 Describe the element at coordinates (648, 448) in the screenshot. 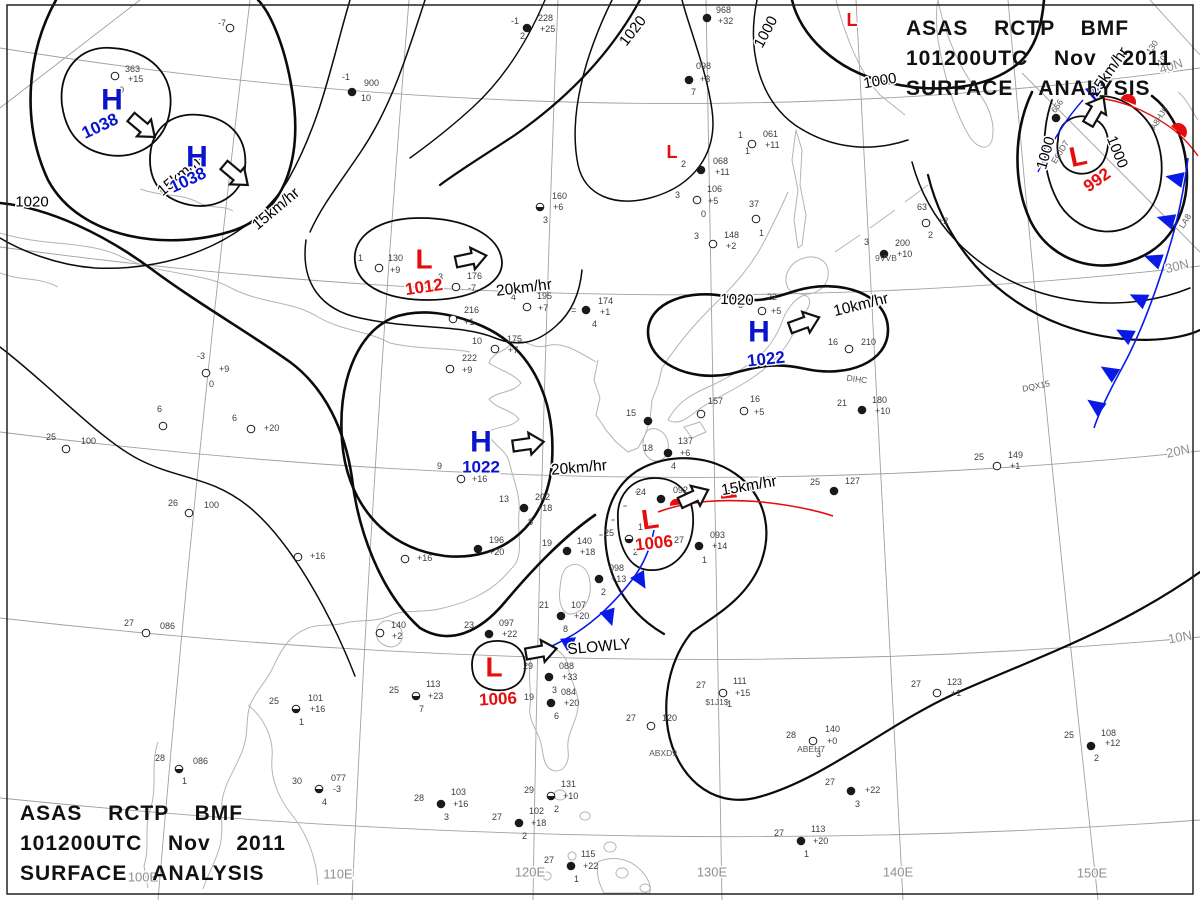

I see `station-value: 18` at that location.